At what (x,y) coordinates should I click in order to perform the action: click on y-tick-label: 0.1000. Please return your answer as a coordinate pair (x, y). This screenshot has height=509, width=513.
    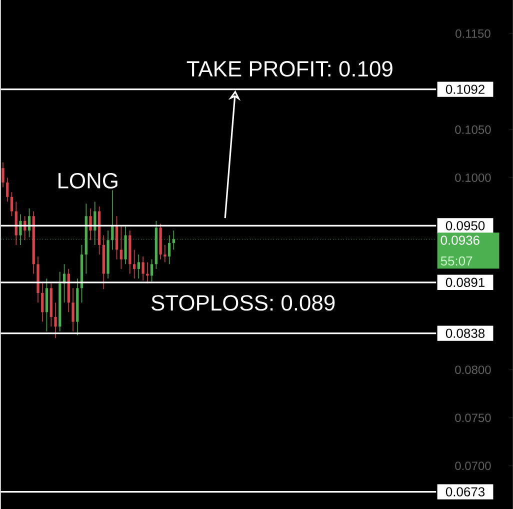
    Looking at the image, I should click on (473, 177).